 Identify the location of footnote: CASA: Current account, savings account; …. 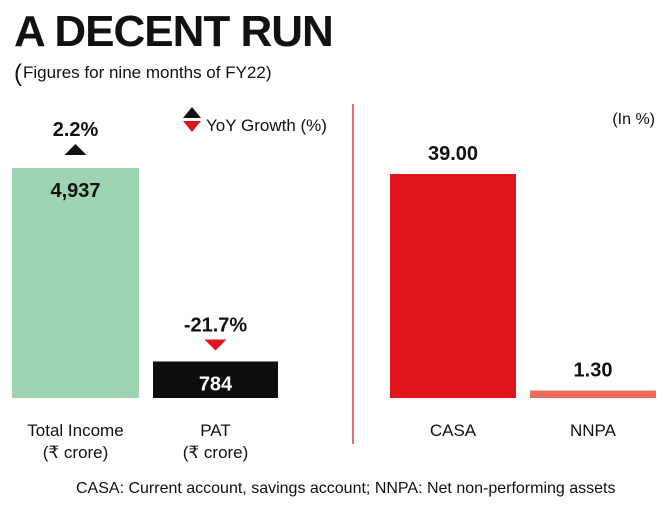
(346, 488).